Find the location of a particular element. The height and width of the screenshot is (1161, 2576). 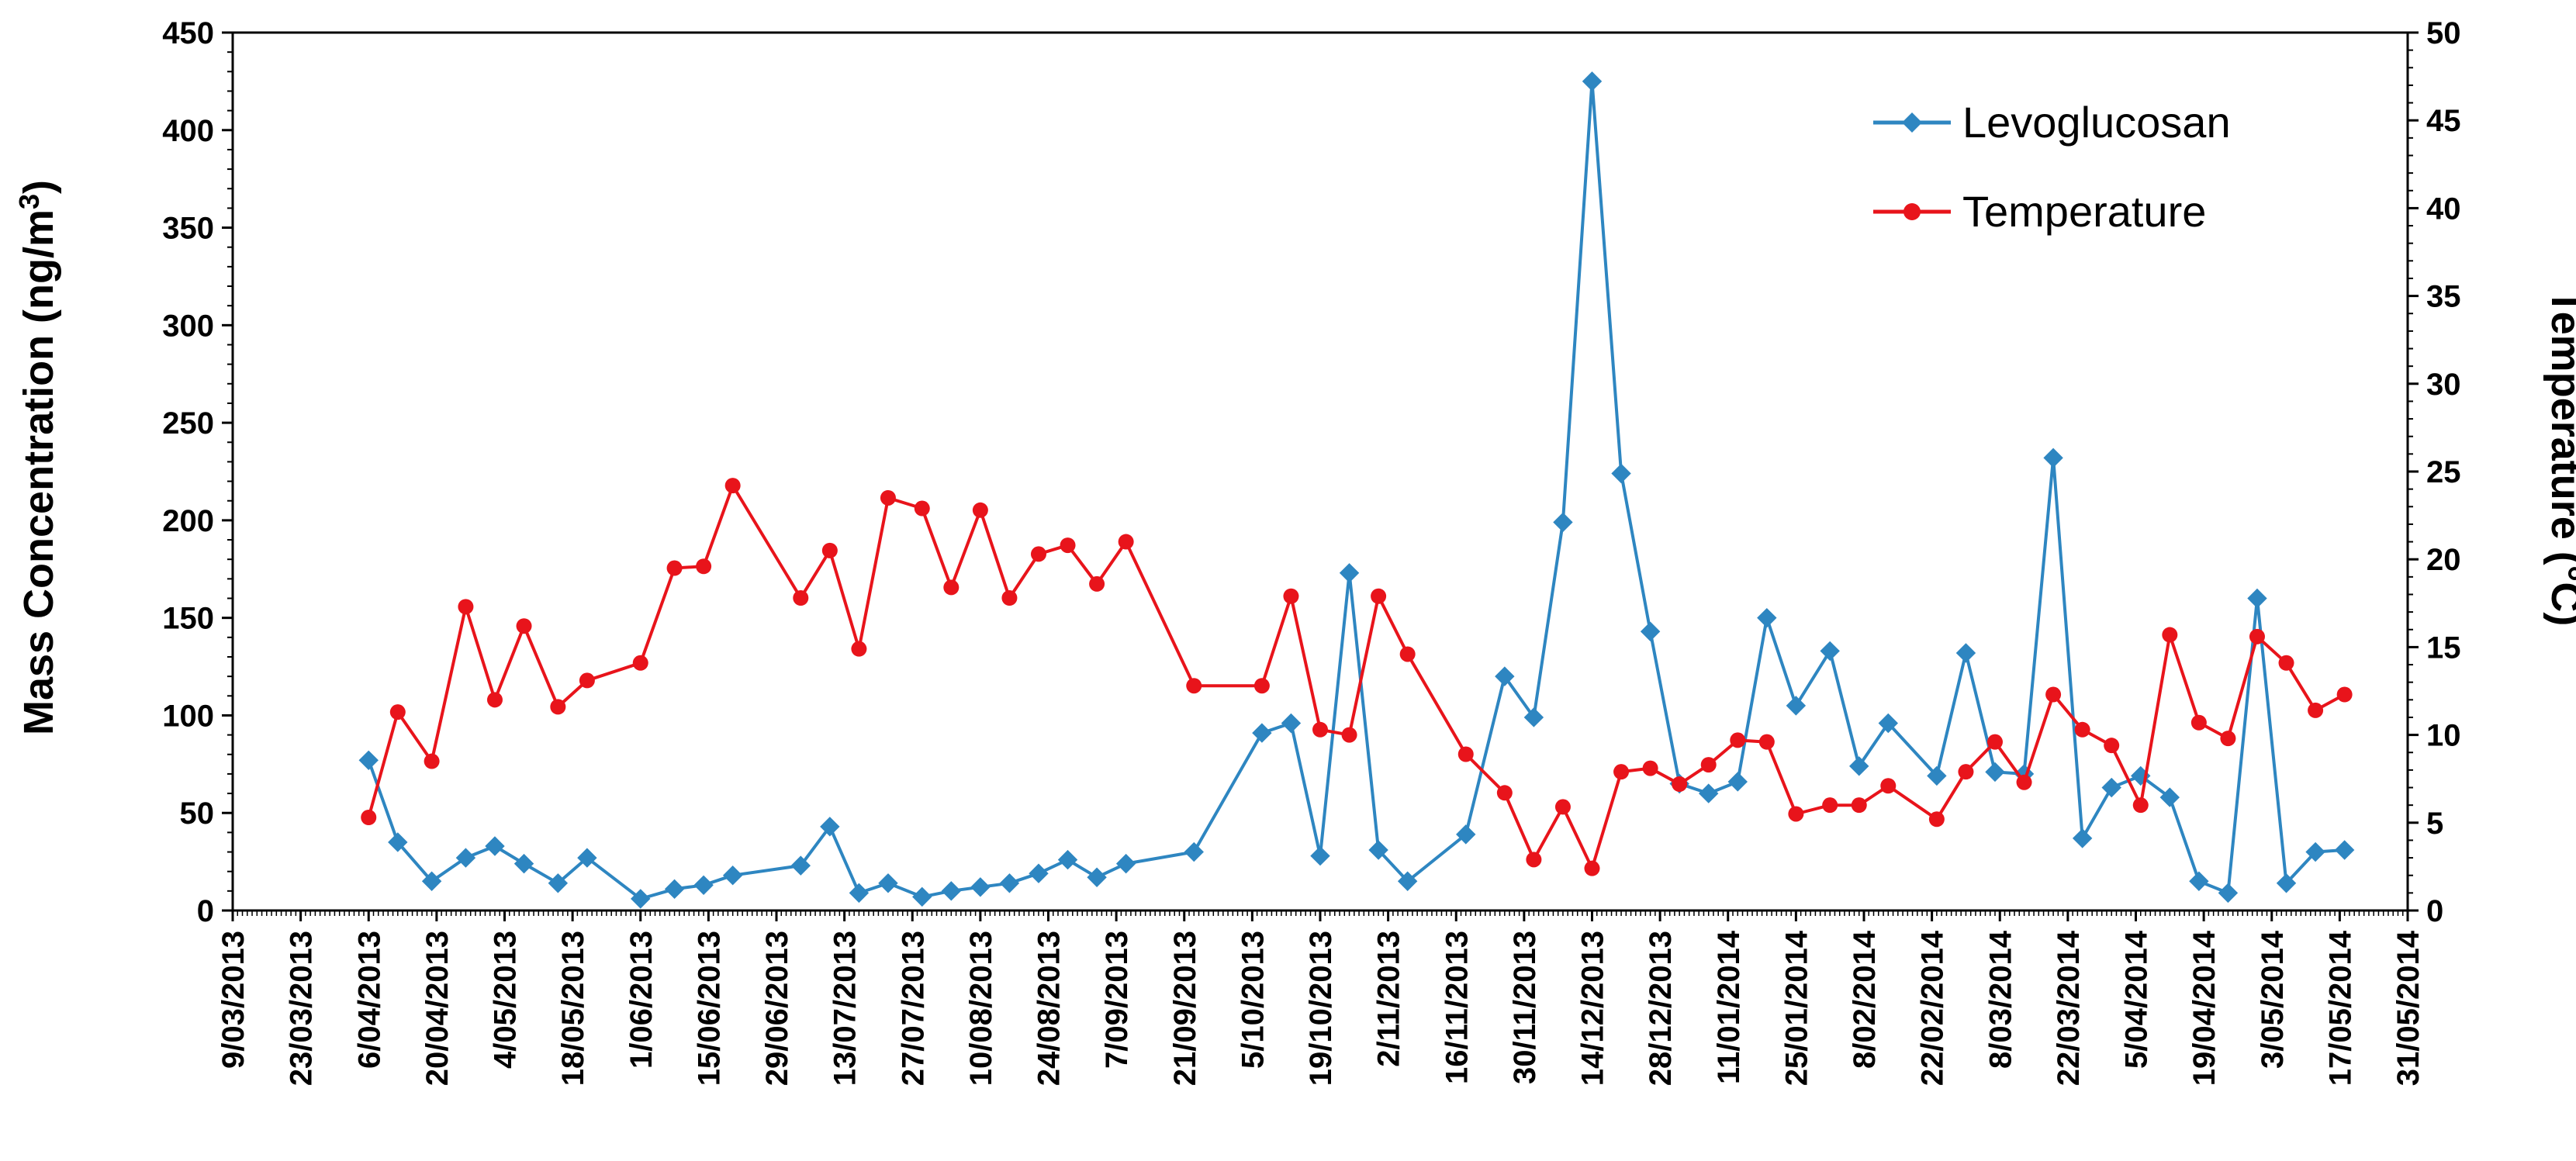

legend-label: Levoglucosan is located at coordinates (2096, 122).